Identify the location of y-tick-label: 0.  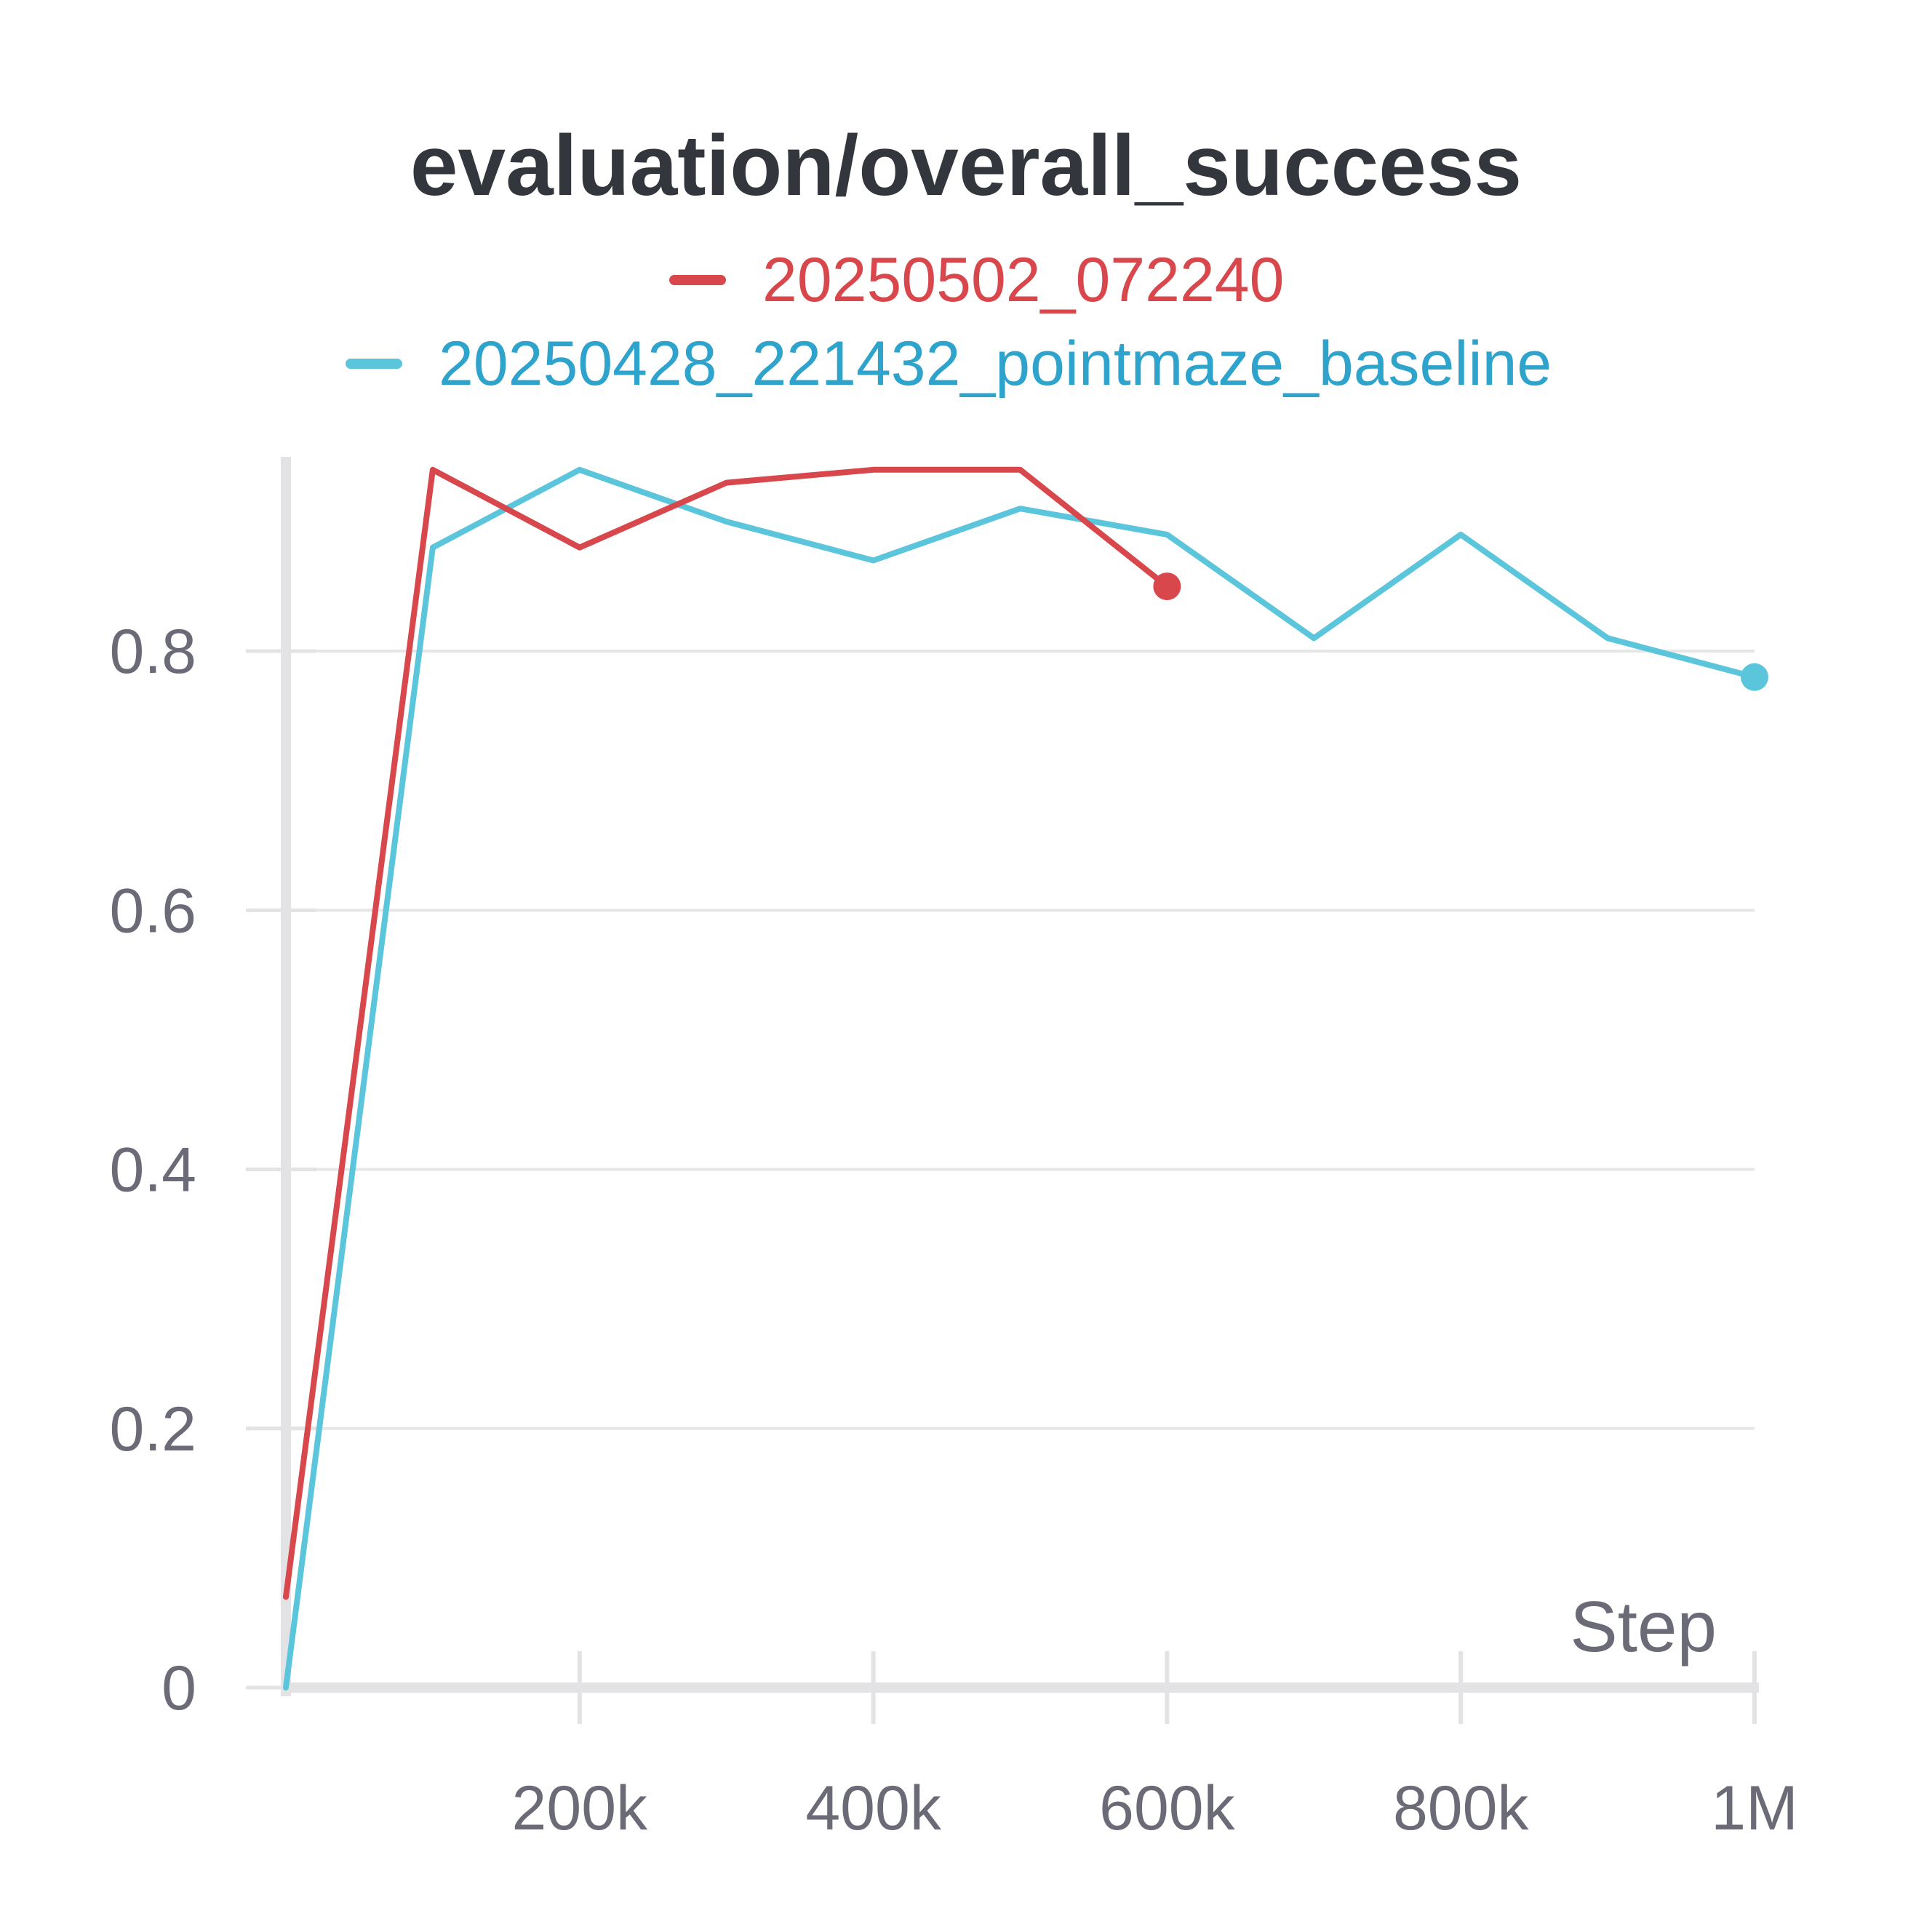
(179, 1688).